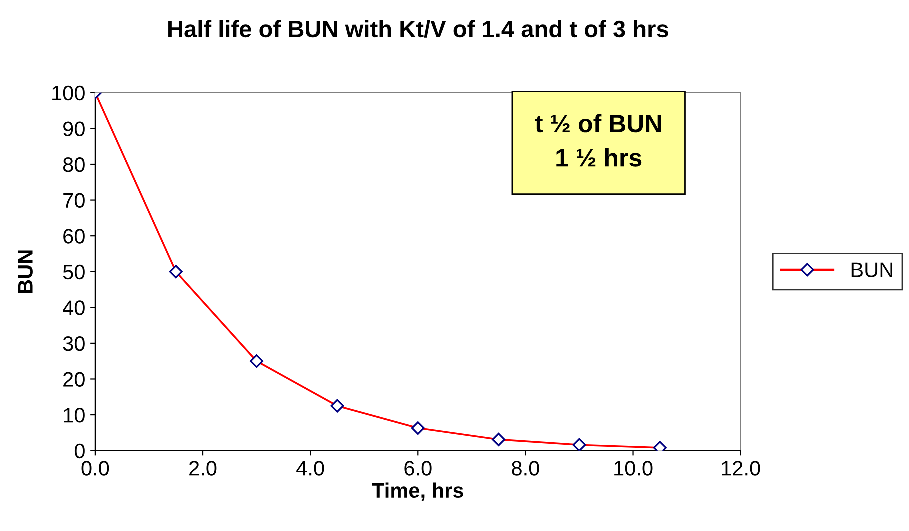 The image size is (909, 531). What do you see at coordinates (633, 468) in the screenshot?
I see `x-tick-label: 10.0` at bounding box center [633, 468].